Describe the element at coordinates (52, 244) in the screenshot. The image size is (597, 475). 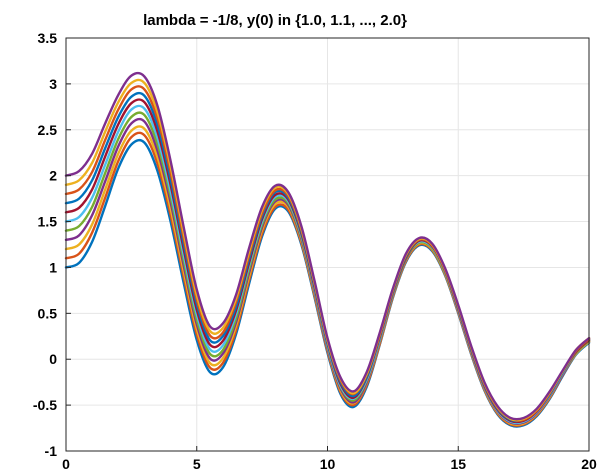
I see `y-axis: -1 -0.5 0 0.5 1 1.5 2 2.5 3 3.5` at that location.